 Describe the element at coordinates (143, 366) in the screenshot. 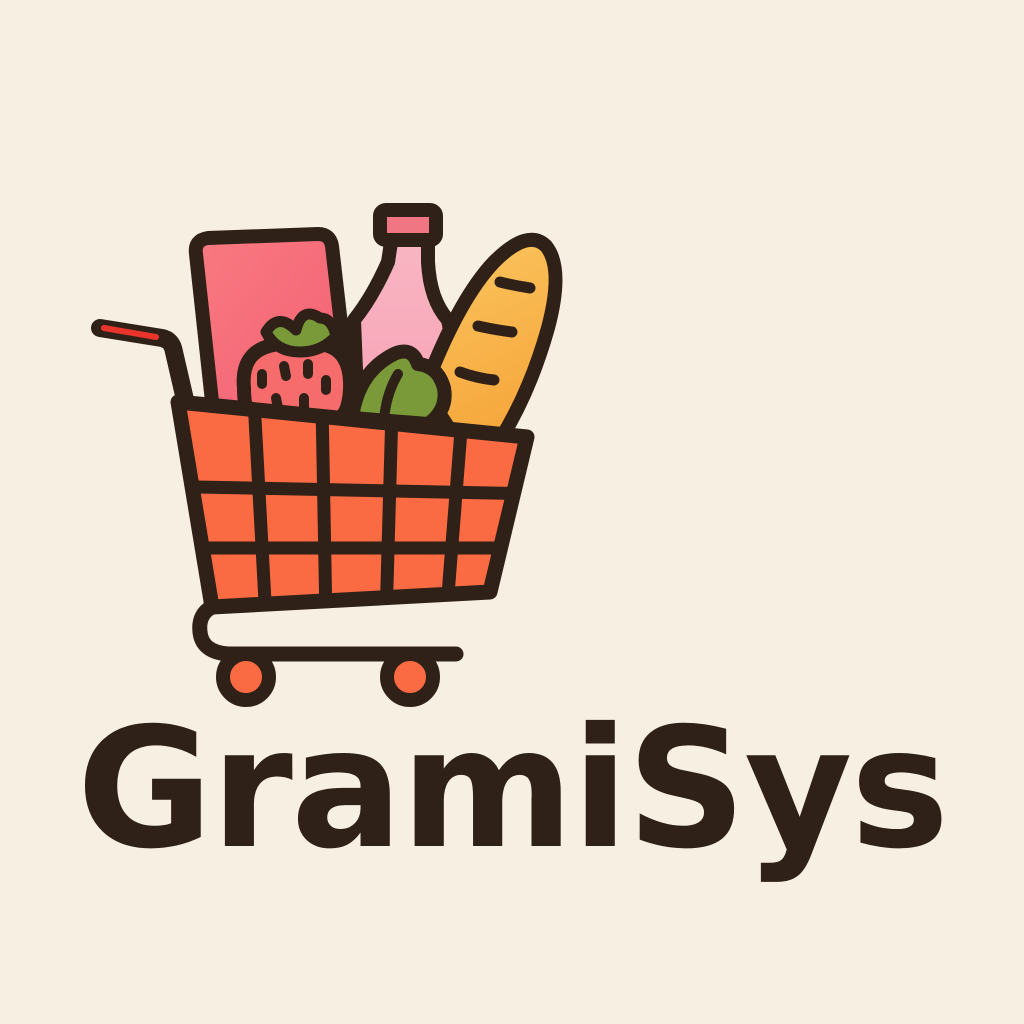

I see `cart-handle-icon` at that location.